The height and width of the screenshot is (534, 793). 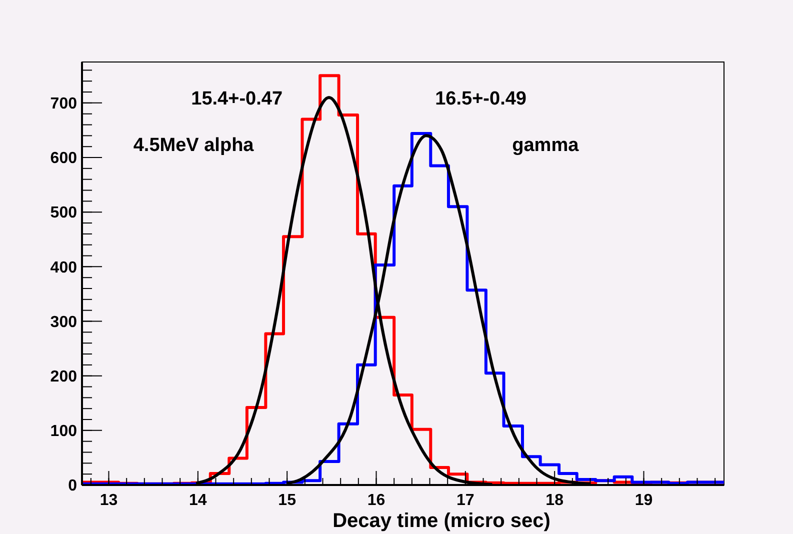 I want to click on x-tick-label: 13, so click(x=109, y=500).